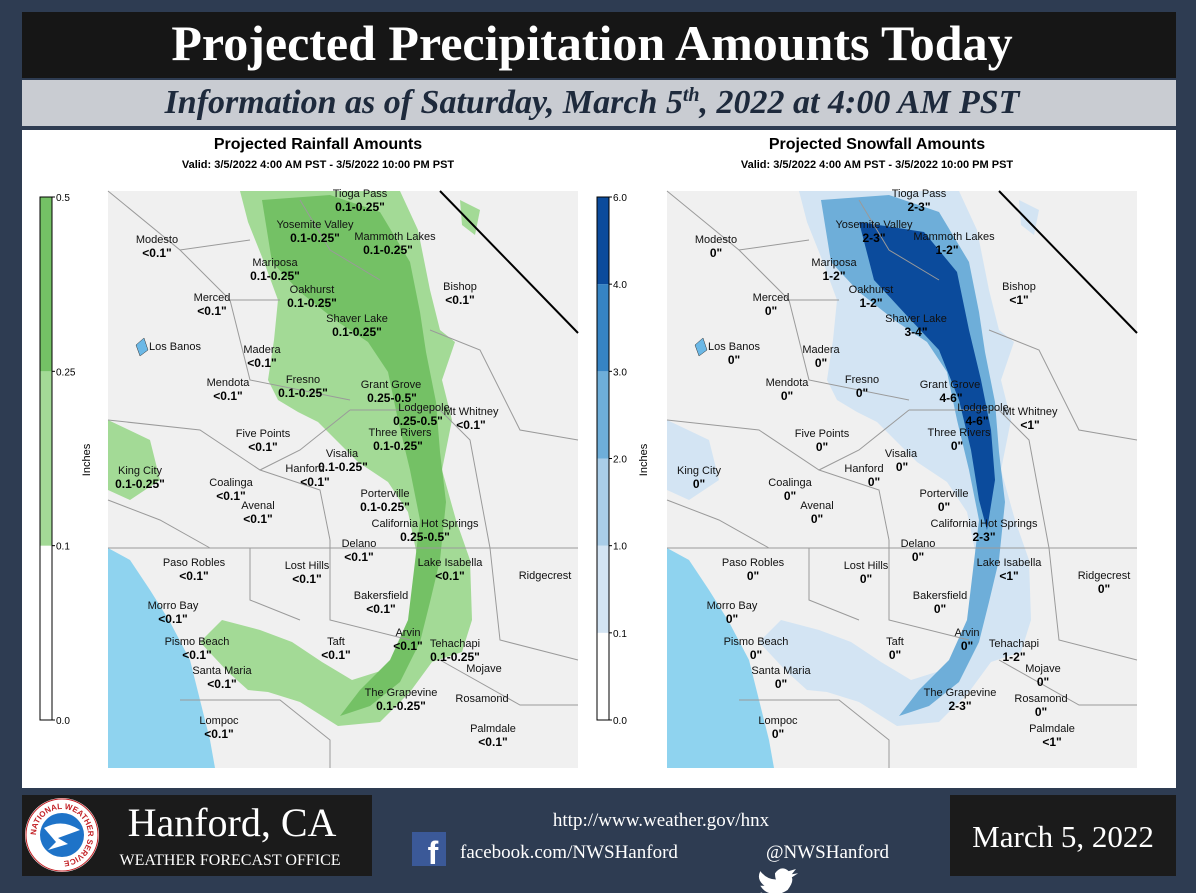 This screenshot has width=1196, height=893. I want to click on place-name: Palmdale, so click(493, 729).